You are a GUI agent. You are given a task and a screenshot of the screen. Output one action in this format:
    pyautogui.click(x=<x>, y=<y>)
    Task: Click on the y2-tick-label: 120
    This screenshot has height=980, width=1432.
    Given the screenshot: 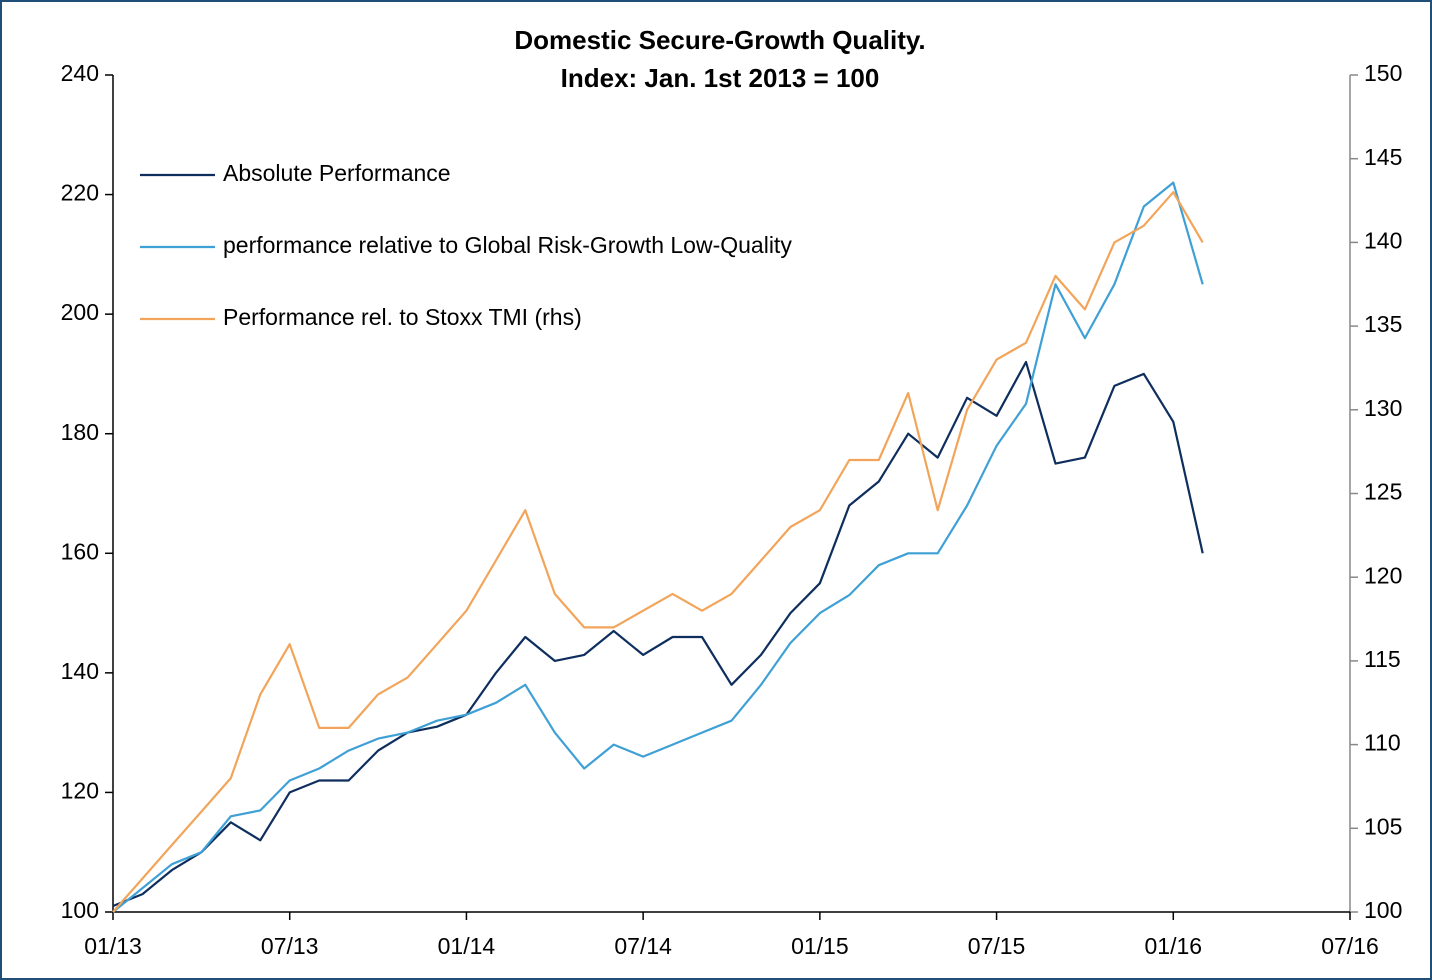 What is the action you would take?
    pyautogui.click(x=1383, y=575)
    